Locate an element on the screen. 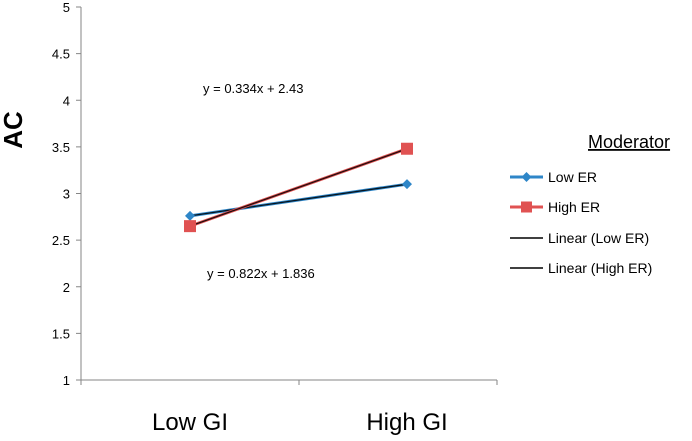  legend-label-linear-high-er: Linear (High ER) is located at coordinates (600, 268).